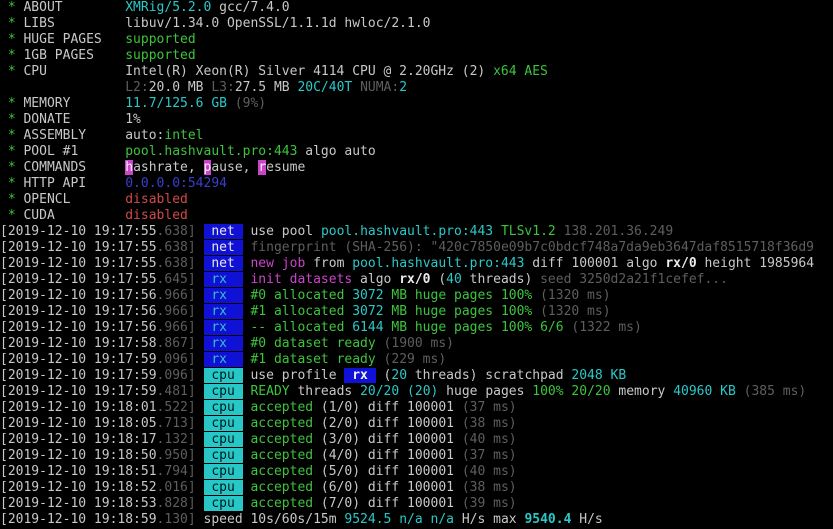  Describe the element at coordinates (380, 391) in the screenshot. I see `terminal-text: 20/20` at that location.